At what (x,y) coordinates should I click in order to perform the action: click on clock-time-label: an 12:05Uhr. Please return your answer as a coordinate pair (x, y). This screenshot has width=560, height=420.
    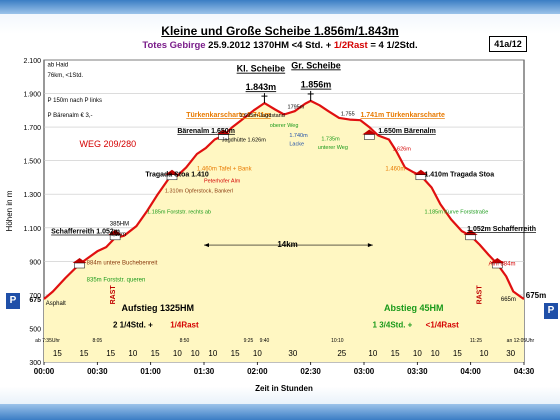
    Looking at the image, I should click on (521, 341).